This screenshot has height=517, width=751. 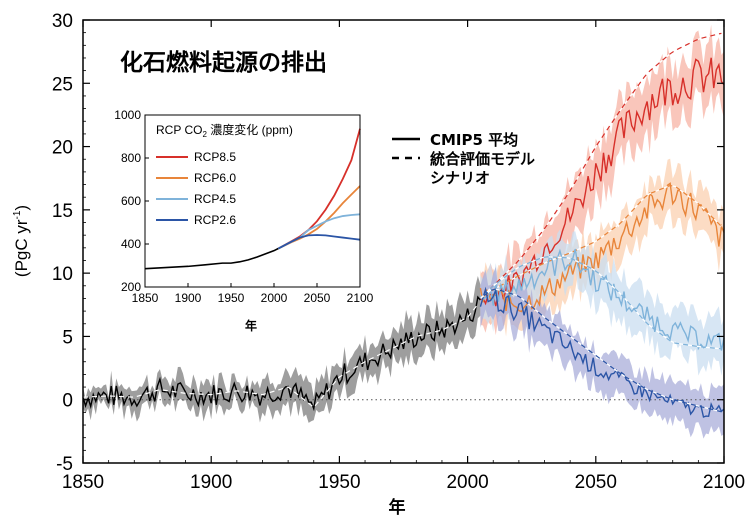 I want to click on inset-title-suffix: 濃度変化 (ppm), so click(x=250, y=129).